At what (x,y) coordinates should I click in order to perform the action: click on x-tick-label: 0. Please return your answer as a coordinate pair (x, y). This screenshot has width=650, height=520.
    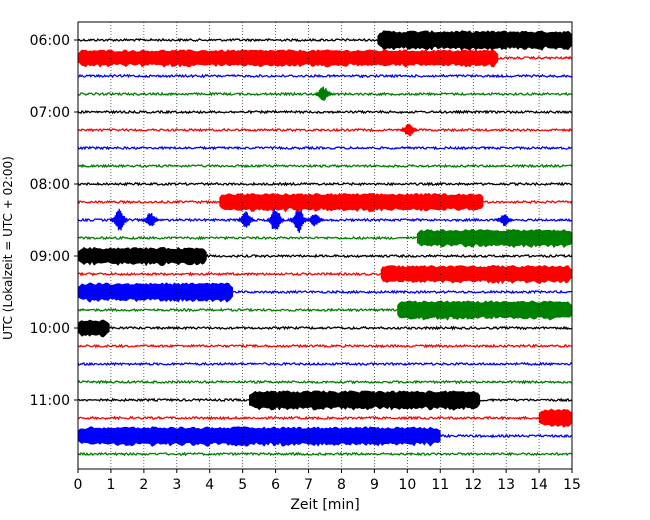
    Looking at the image, I should click on (78, 485).